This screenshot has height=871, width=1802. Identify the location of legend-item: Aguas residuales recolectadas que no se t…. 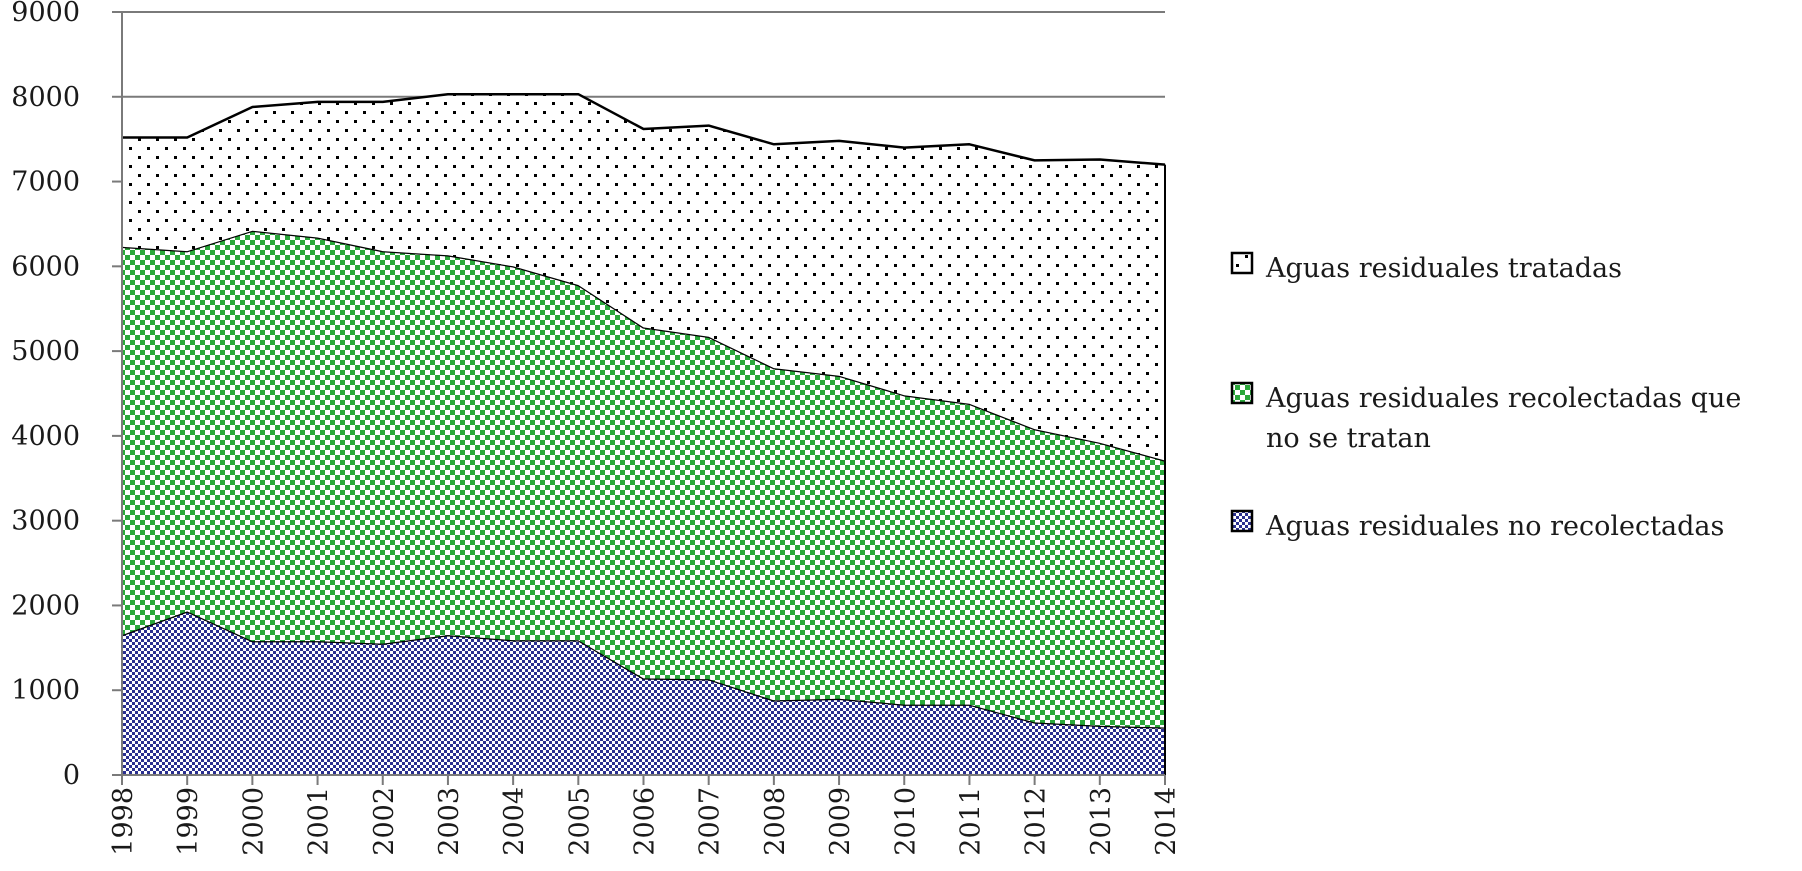
(1485, 417).